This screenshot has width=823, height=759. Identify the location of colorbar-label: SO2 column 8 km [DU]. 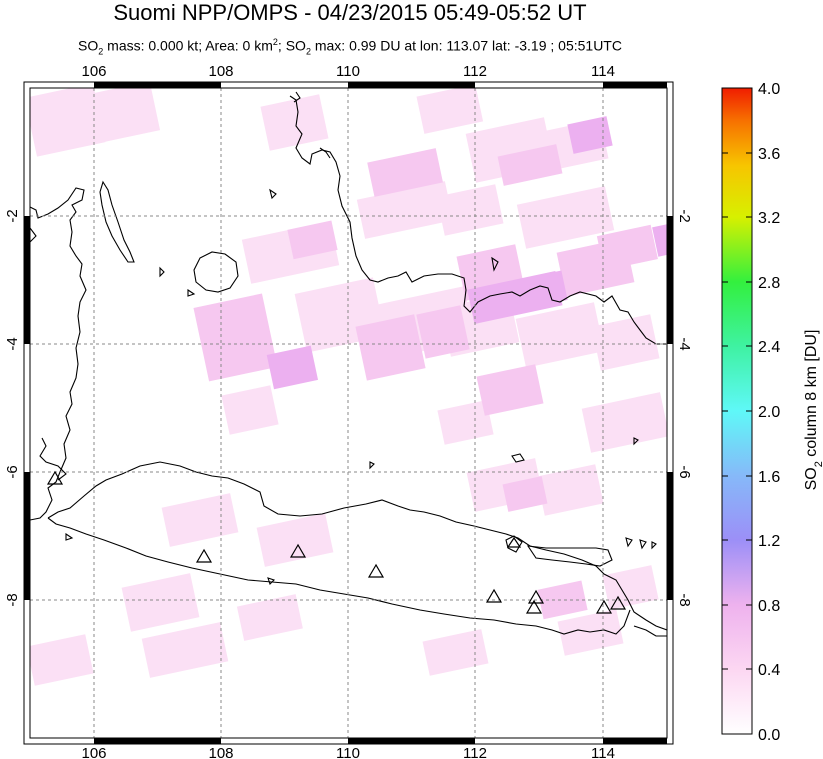
(813, 410).